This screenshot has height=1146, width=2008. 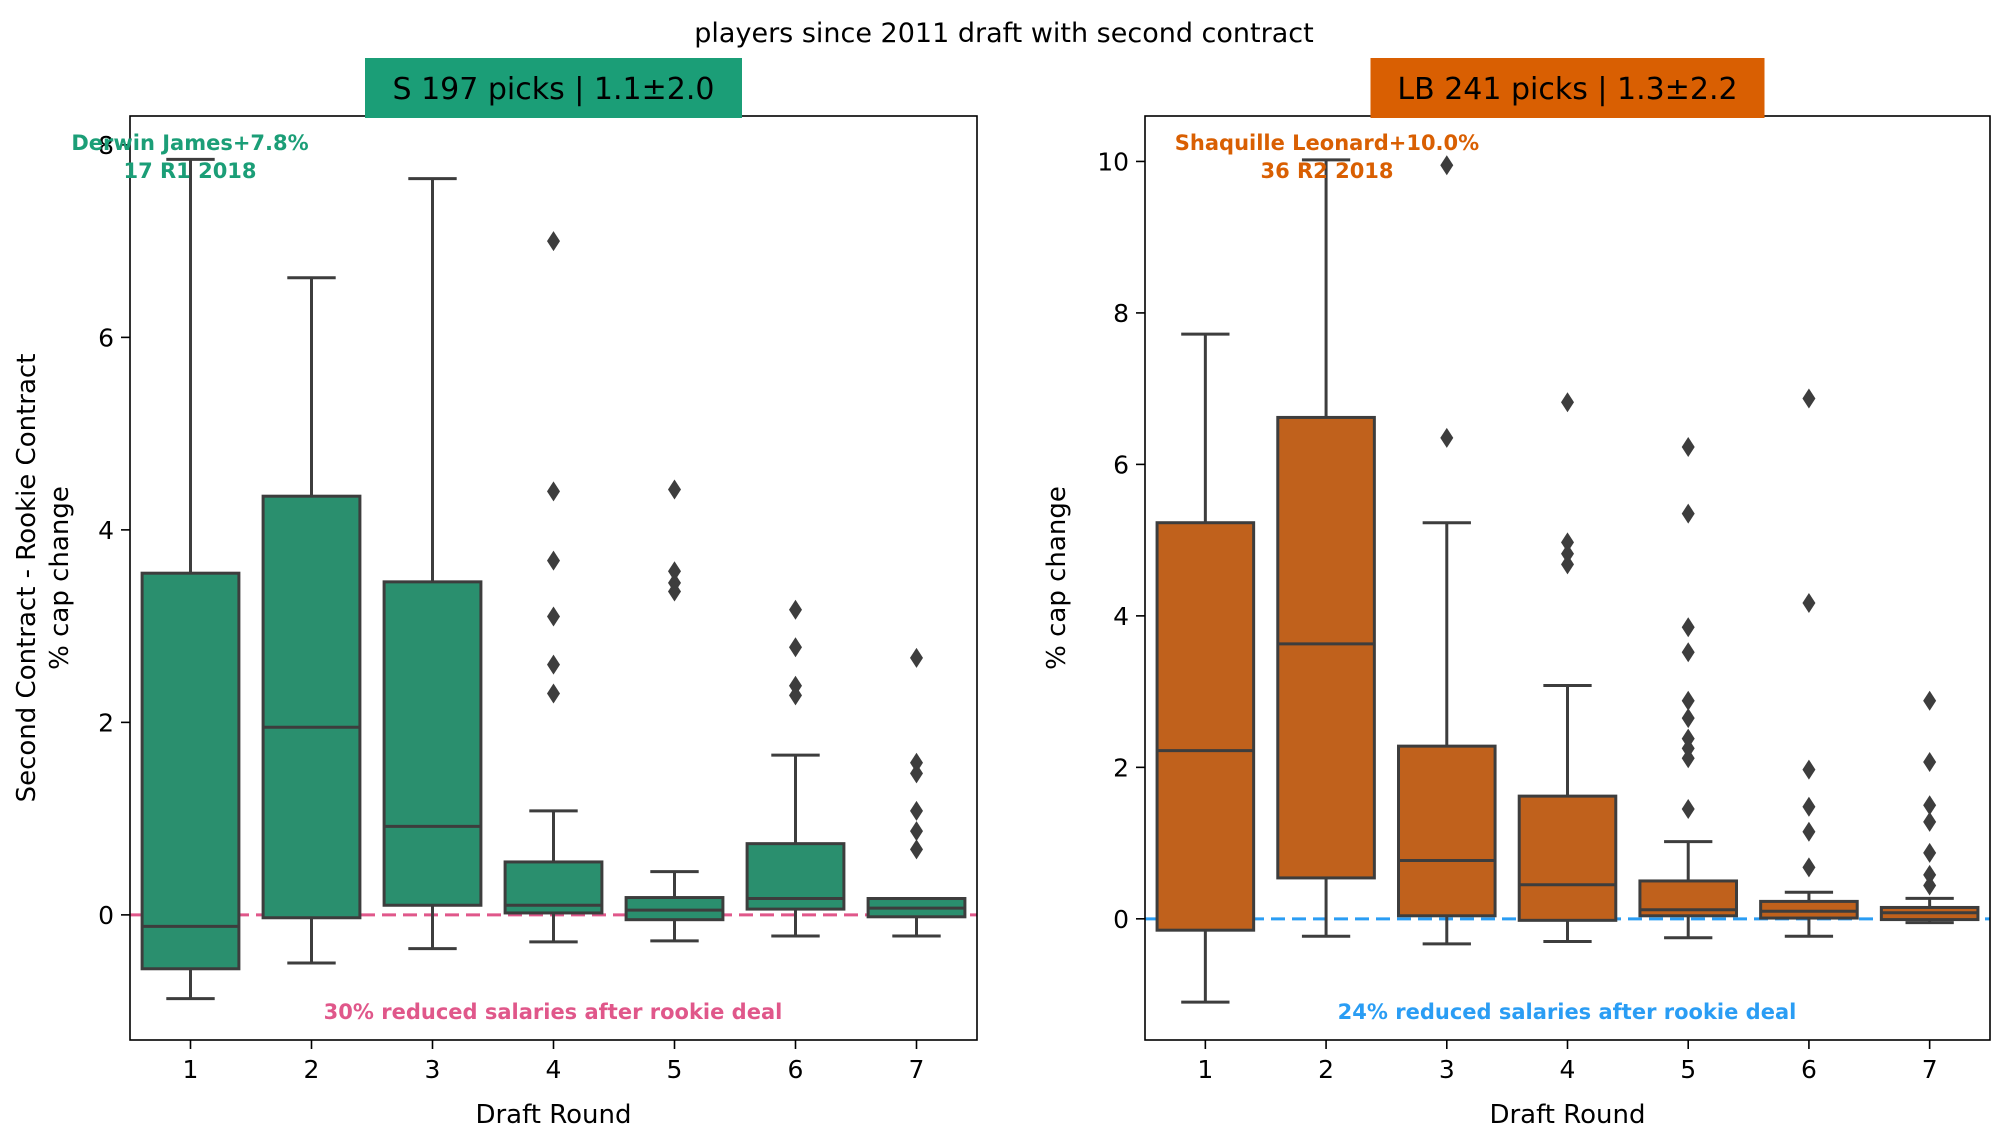 I want to click on top-player-annotation: Derwin James+7.8%, so click(x=189, y=143).